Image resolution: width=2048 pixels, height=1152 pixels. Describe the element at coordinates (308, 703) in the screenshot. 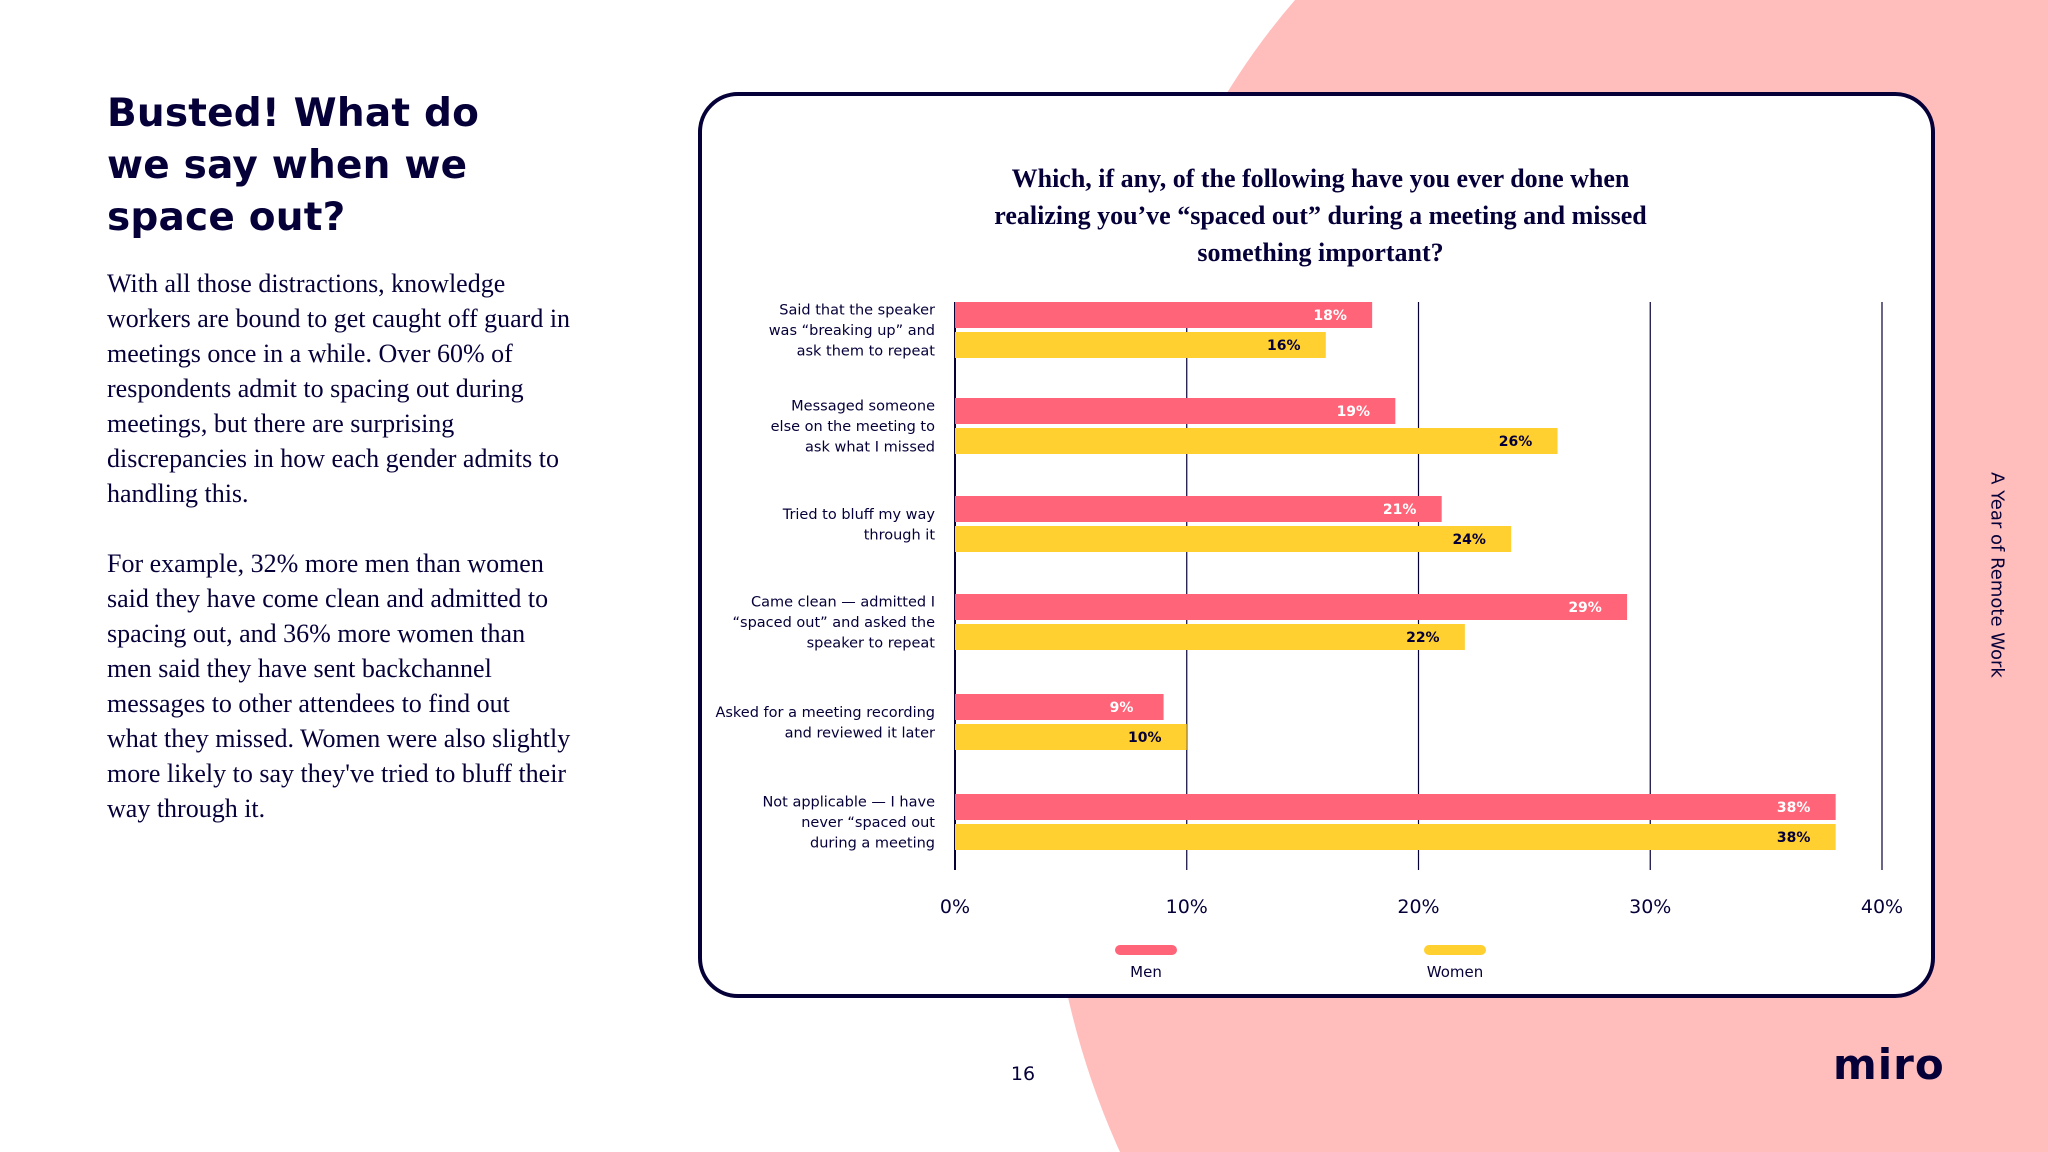

I see `body-line: messages to other attendees to find out` at that location.